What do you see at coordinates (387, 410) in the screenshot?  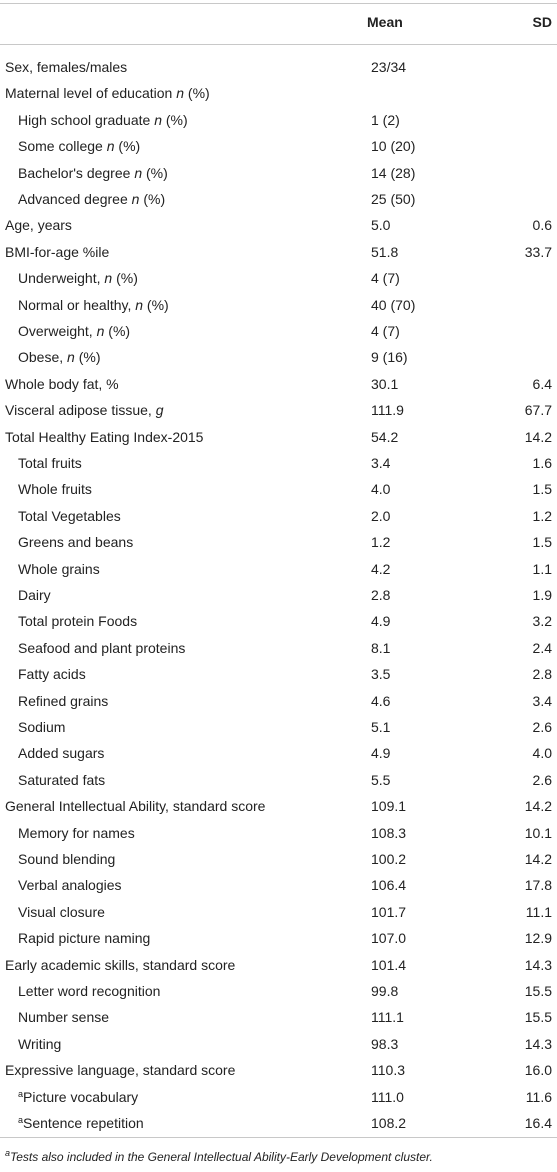 I see `mean-cell: 111.9` at bounding box center [387, 410].